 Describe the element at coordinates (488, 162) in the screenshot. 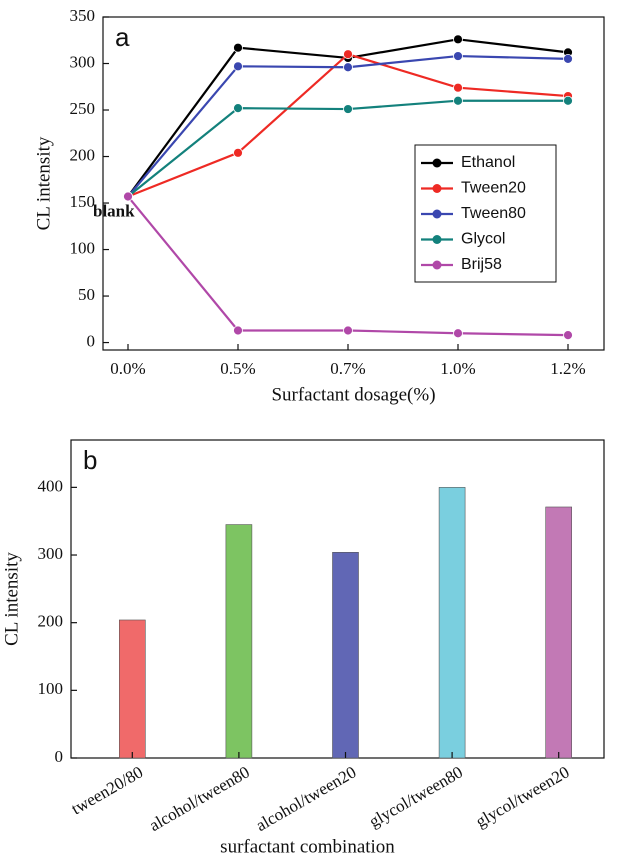

I see `legend-label: Ethanol` at that location.